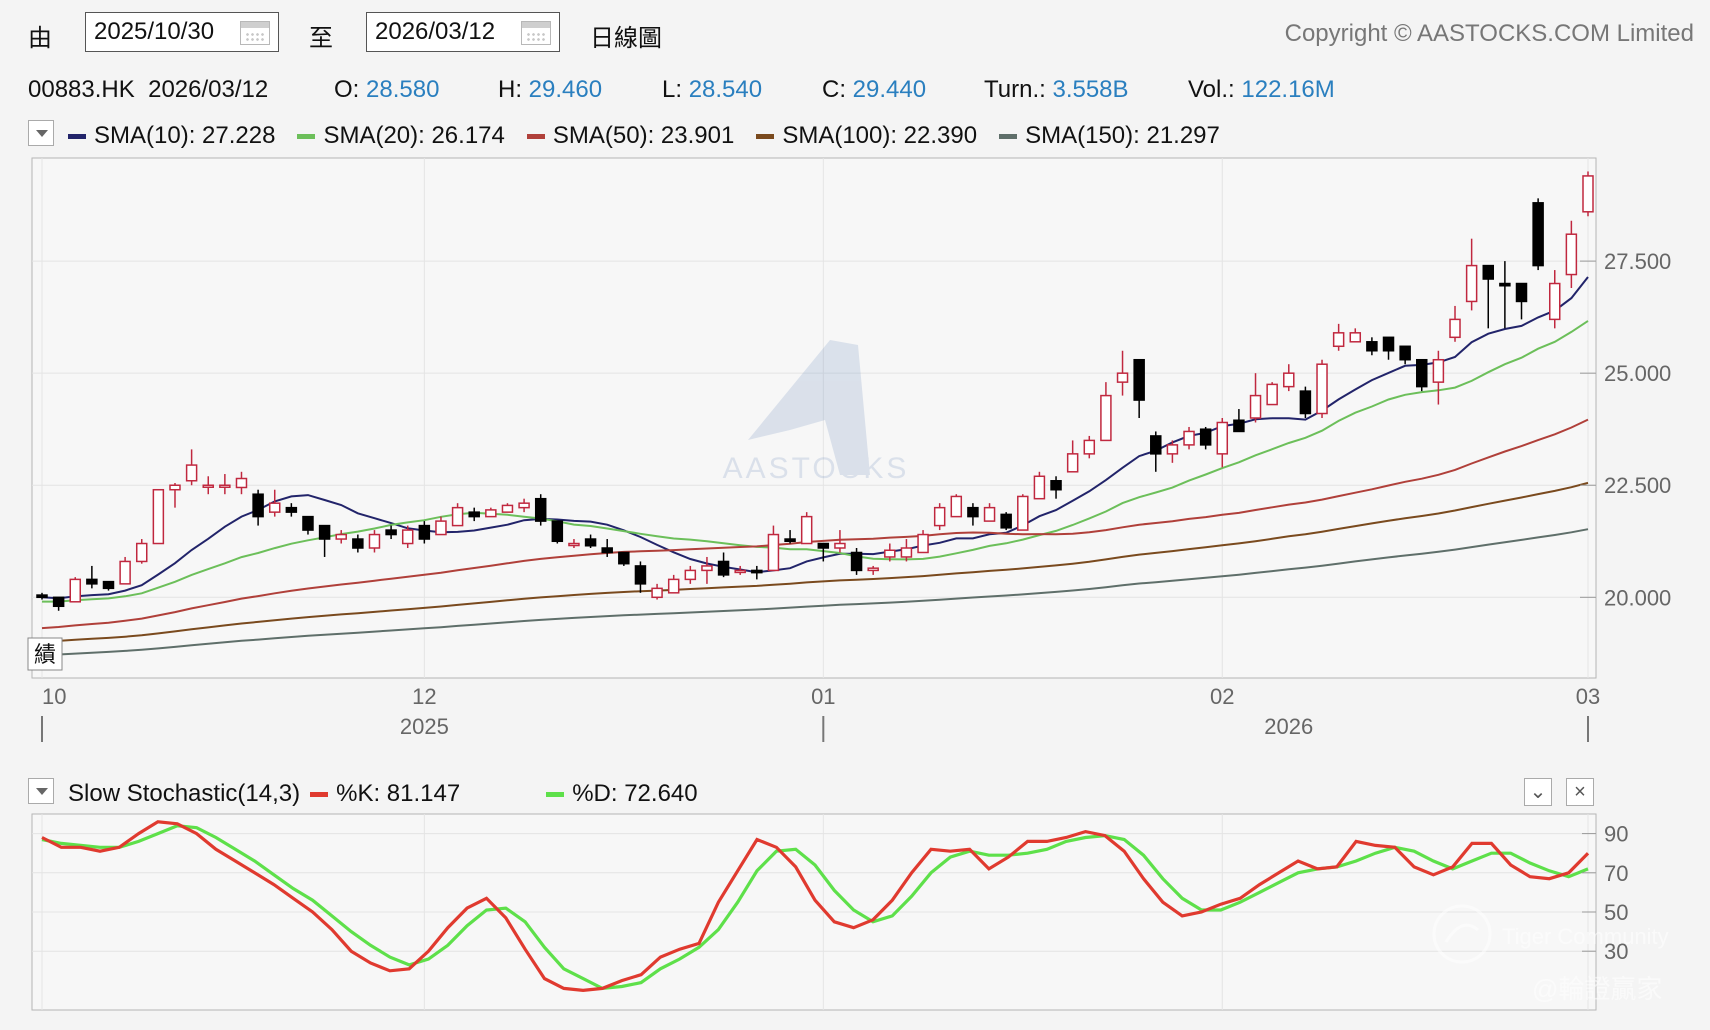  I want to click on continue-badge-text: 績, so click(45, 654).